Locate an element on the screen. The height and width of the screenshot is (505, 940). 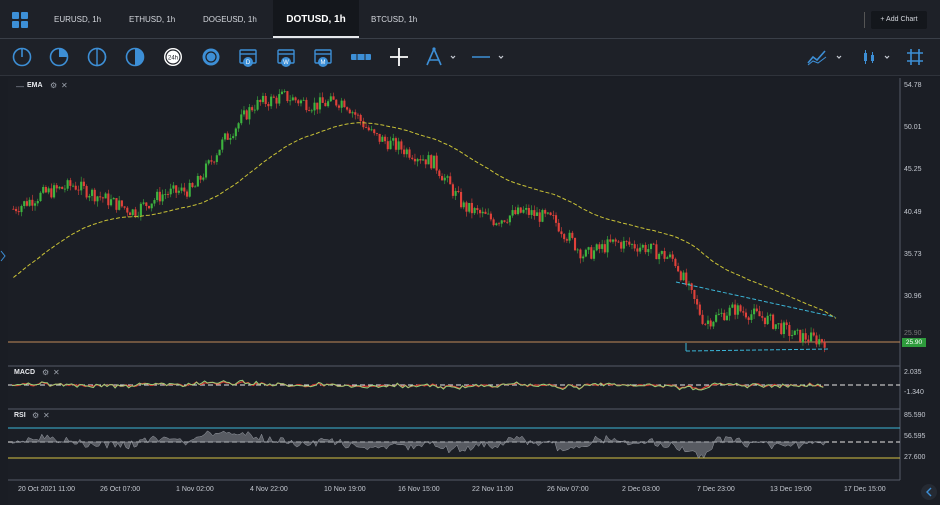
calendar-day-icon: D is located at coordinates (248, 57).